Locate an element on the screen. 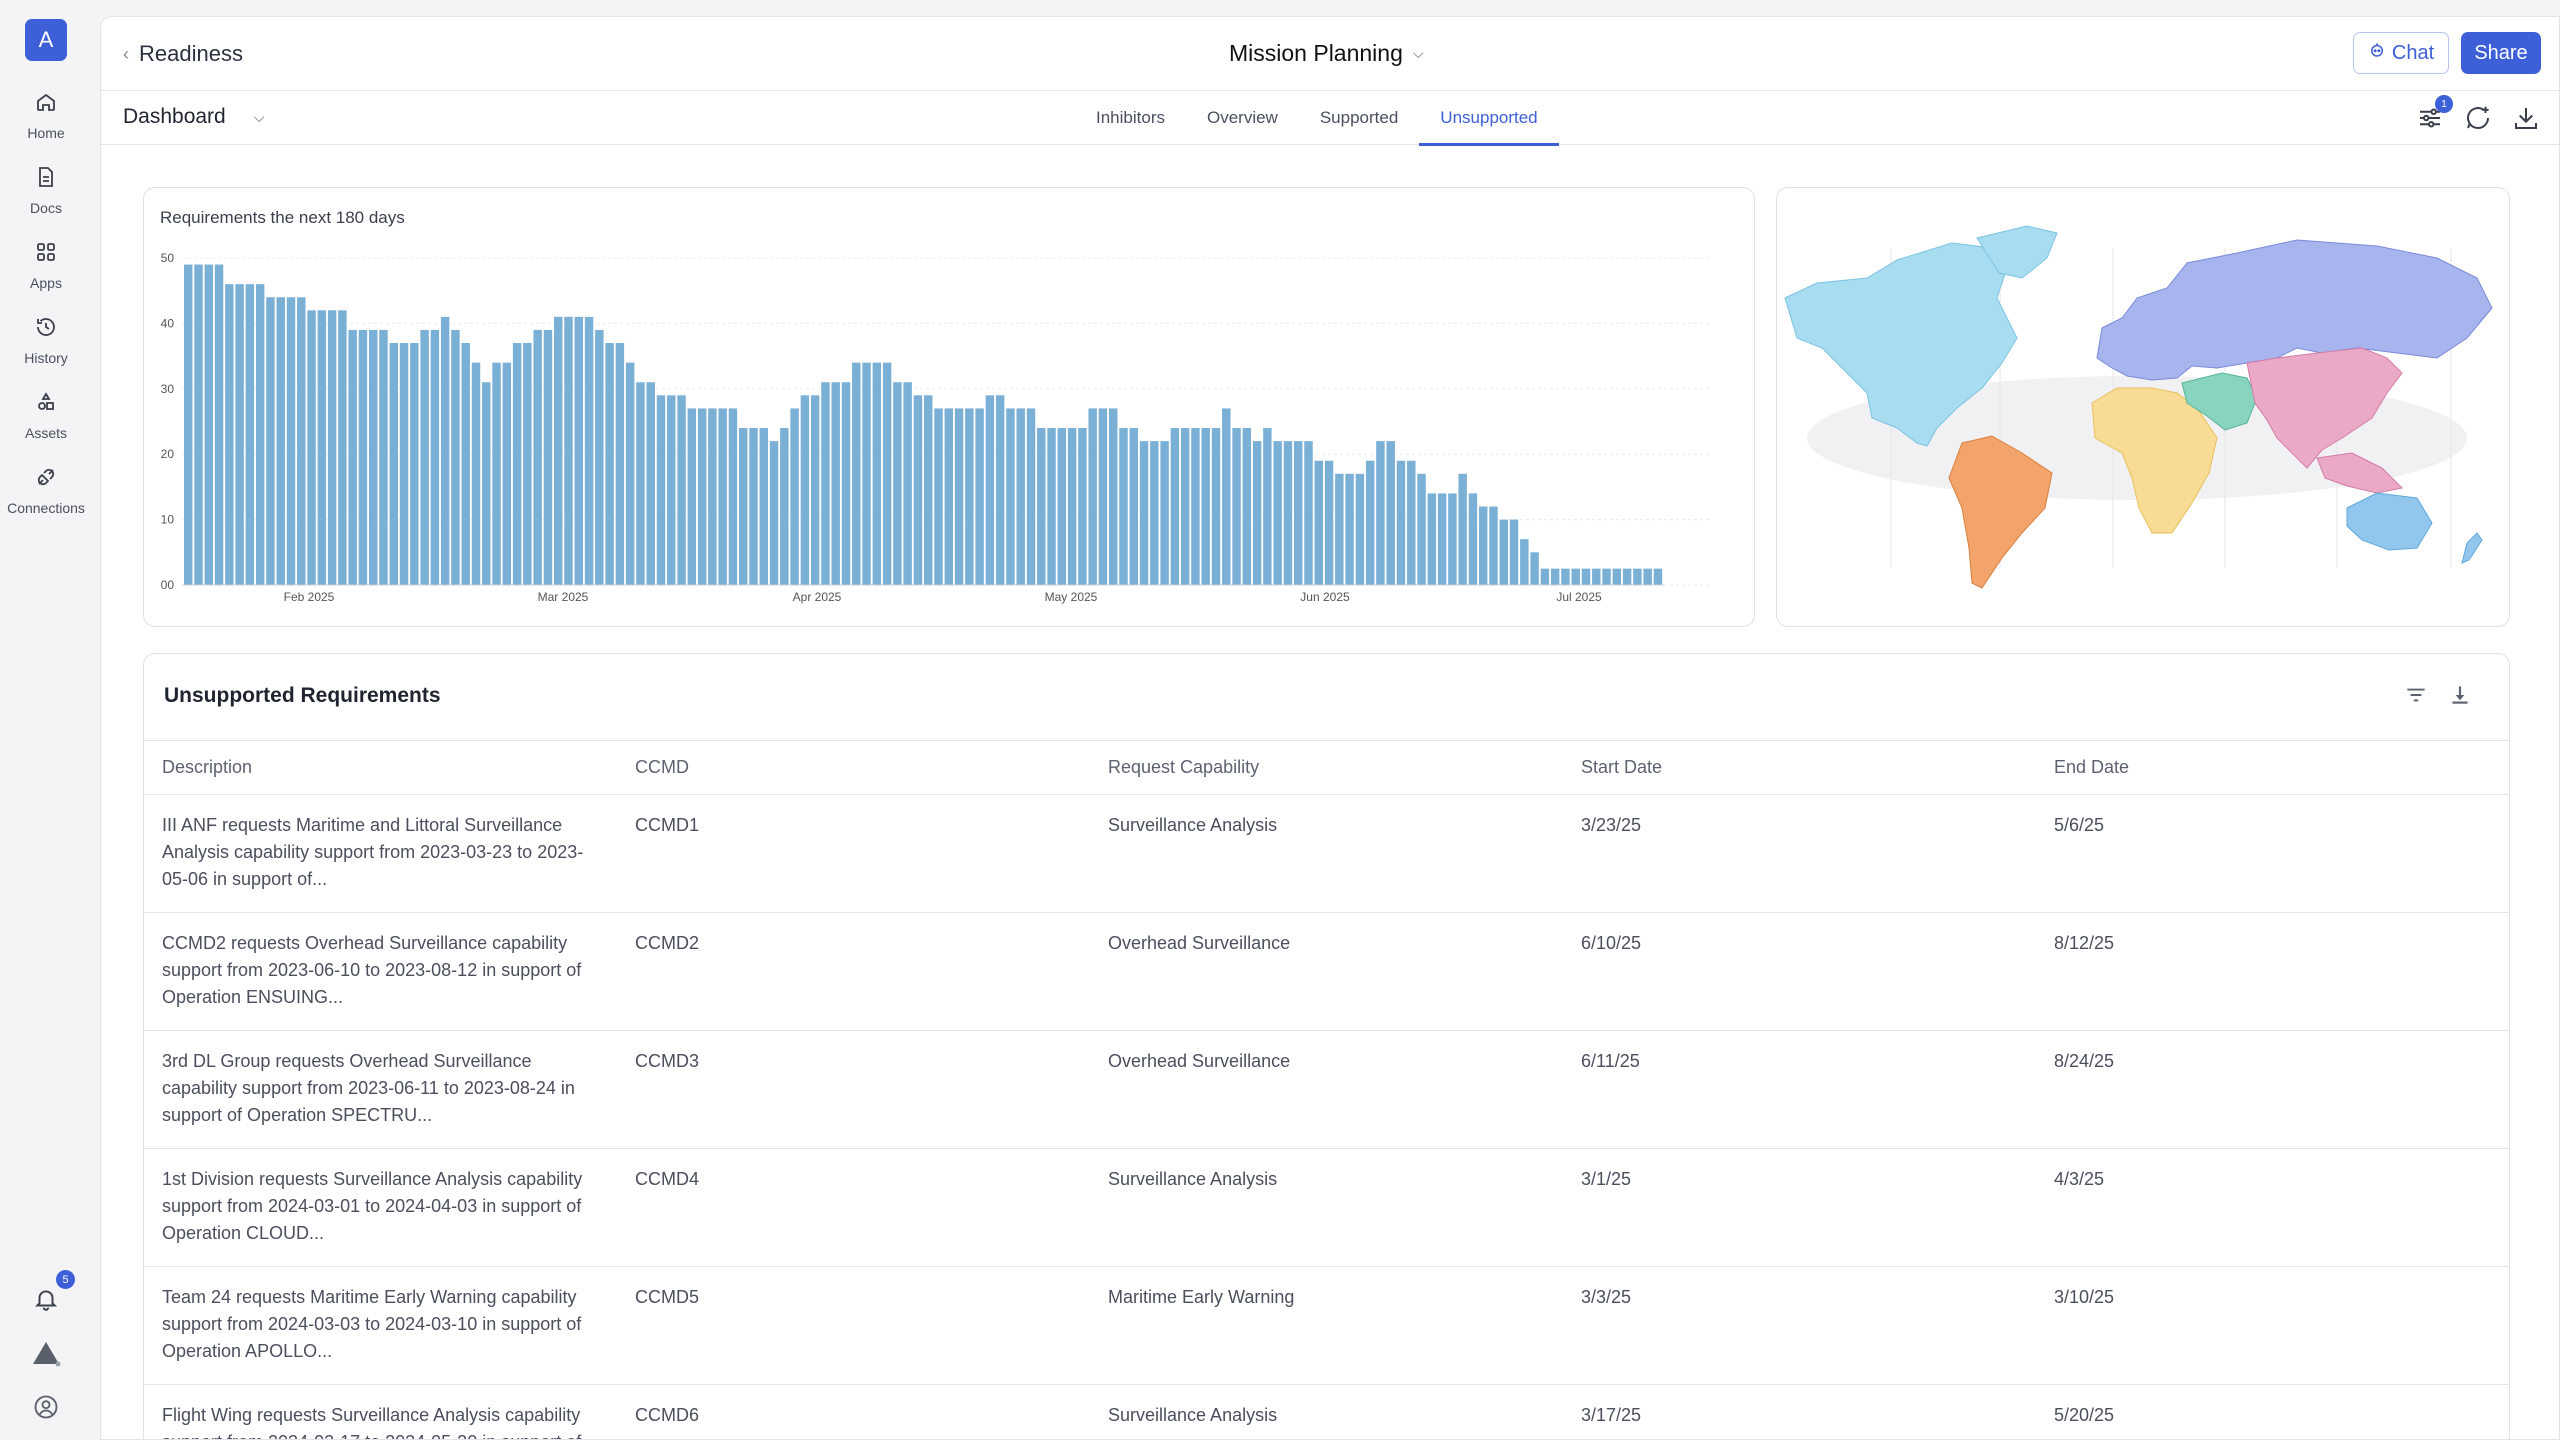 The height and width of the screenshot is (1440, 2560). region-middle-east is located at coordinates (2219, 401).